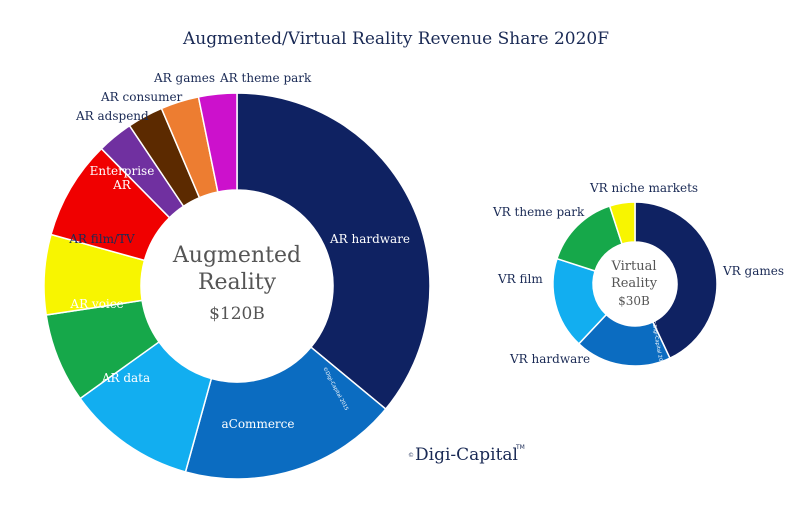 This screenshot has height=510, width=791. Describe the element at coordinates (258, 424) in the screenshot. I see `ar-label-acommerce: aCommerce` at that location.